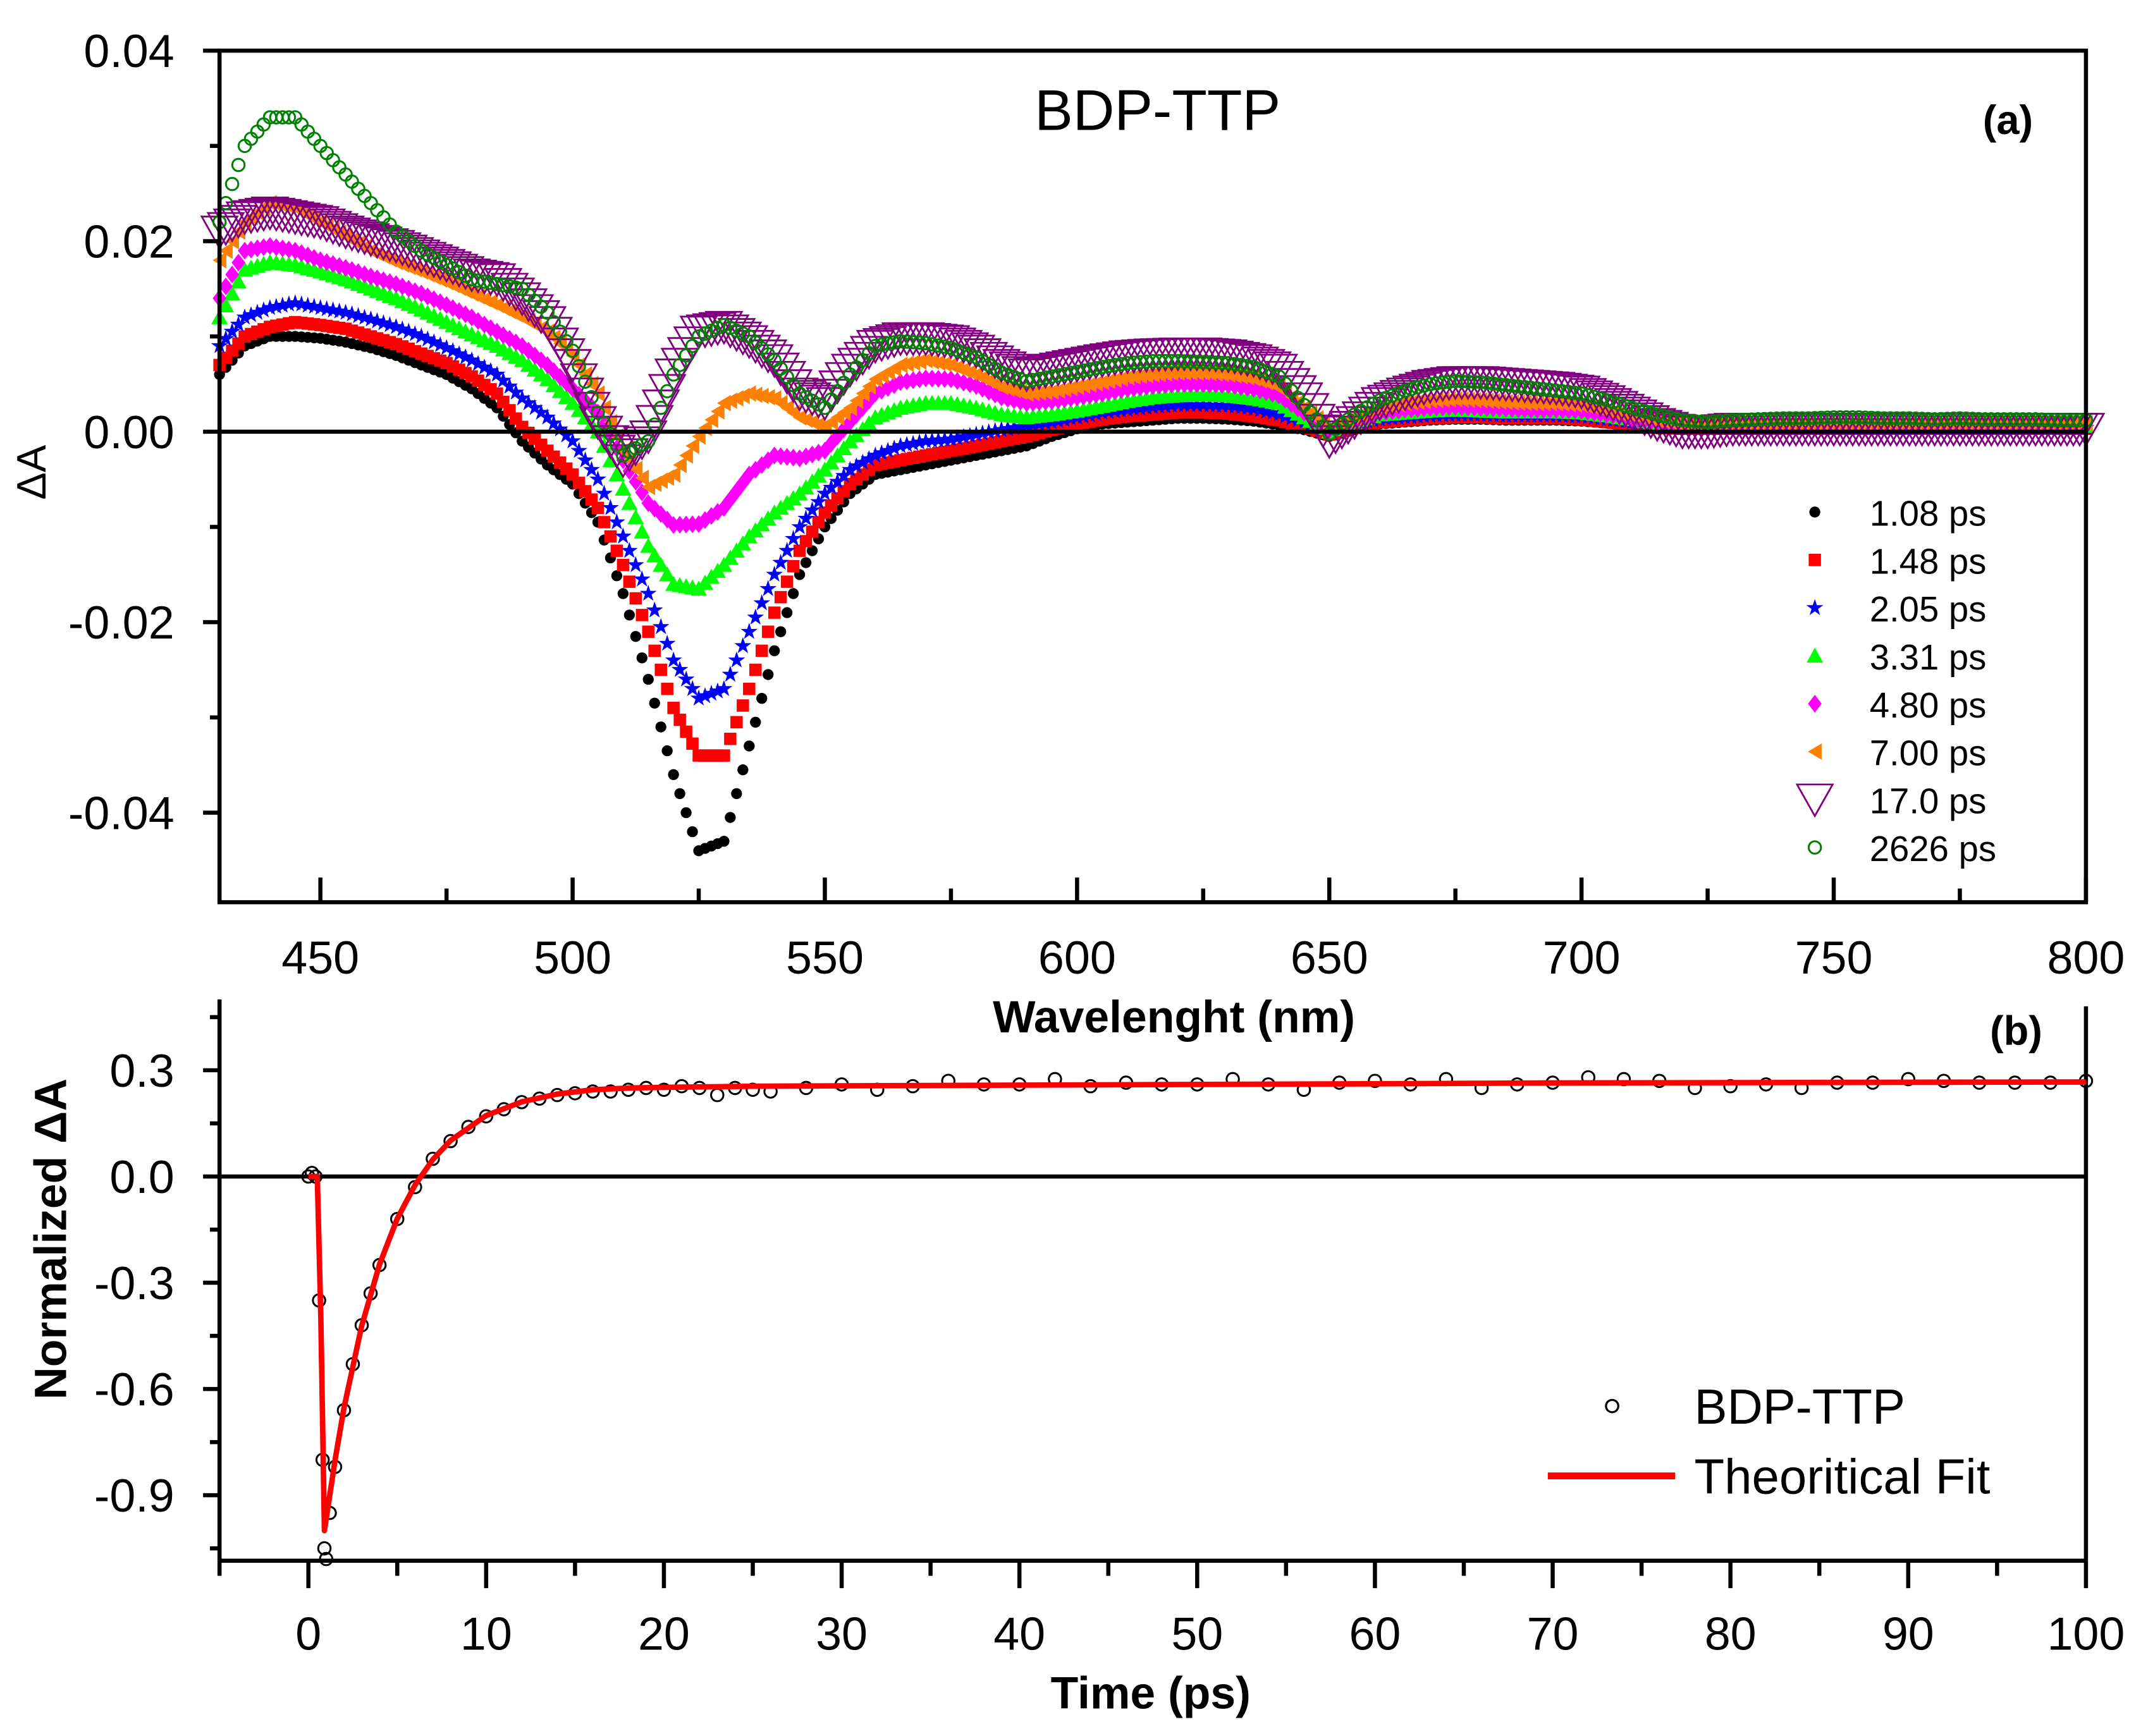 This screenshot has height=1736, width=2148. Describe the element at coordinates (825, 957) in the screenshot. I see `x-tick-label: 550` at that location.